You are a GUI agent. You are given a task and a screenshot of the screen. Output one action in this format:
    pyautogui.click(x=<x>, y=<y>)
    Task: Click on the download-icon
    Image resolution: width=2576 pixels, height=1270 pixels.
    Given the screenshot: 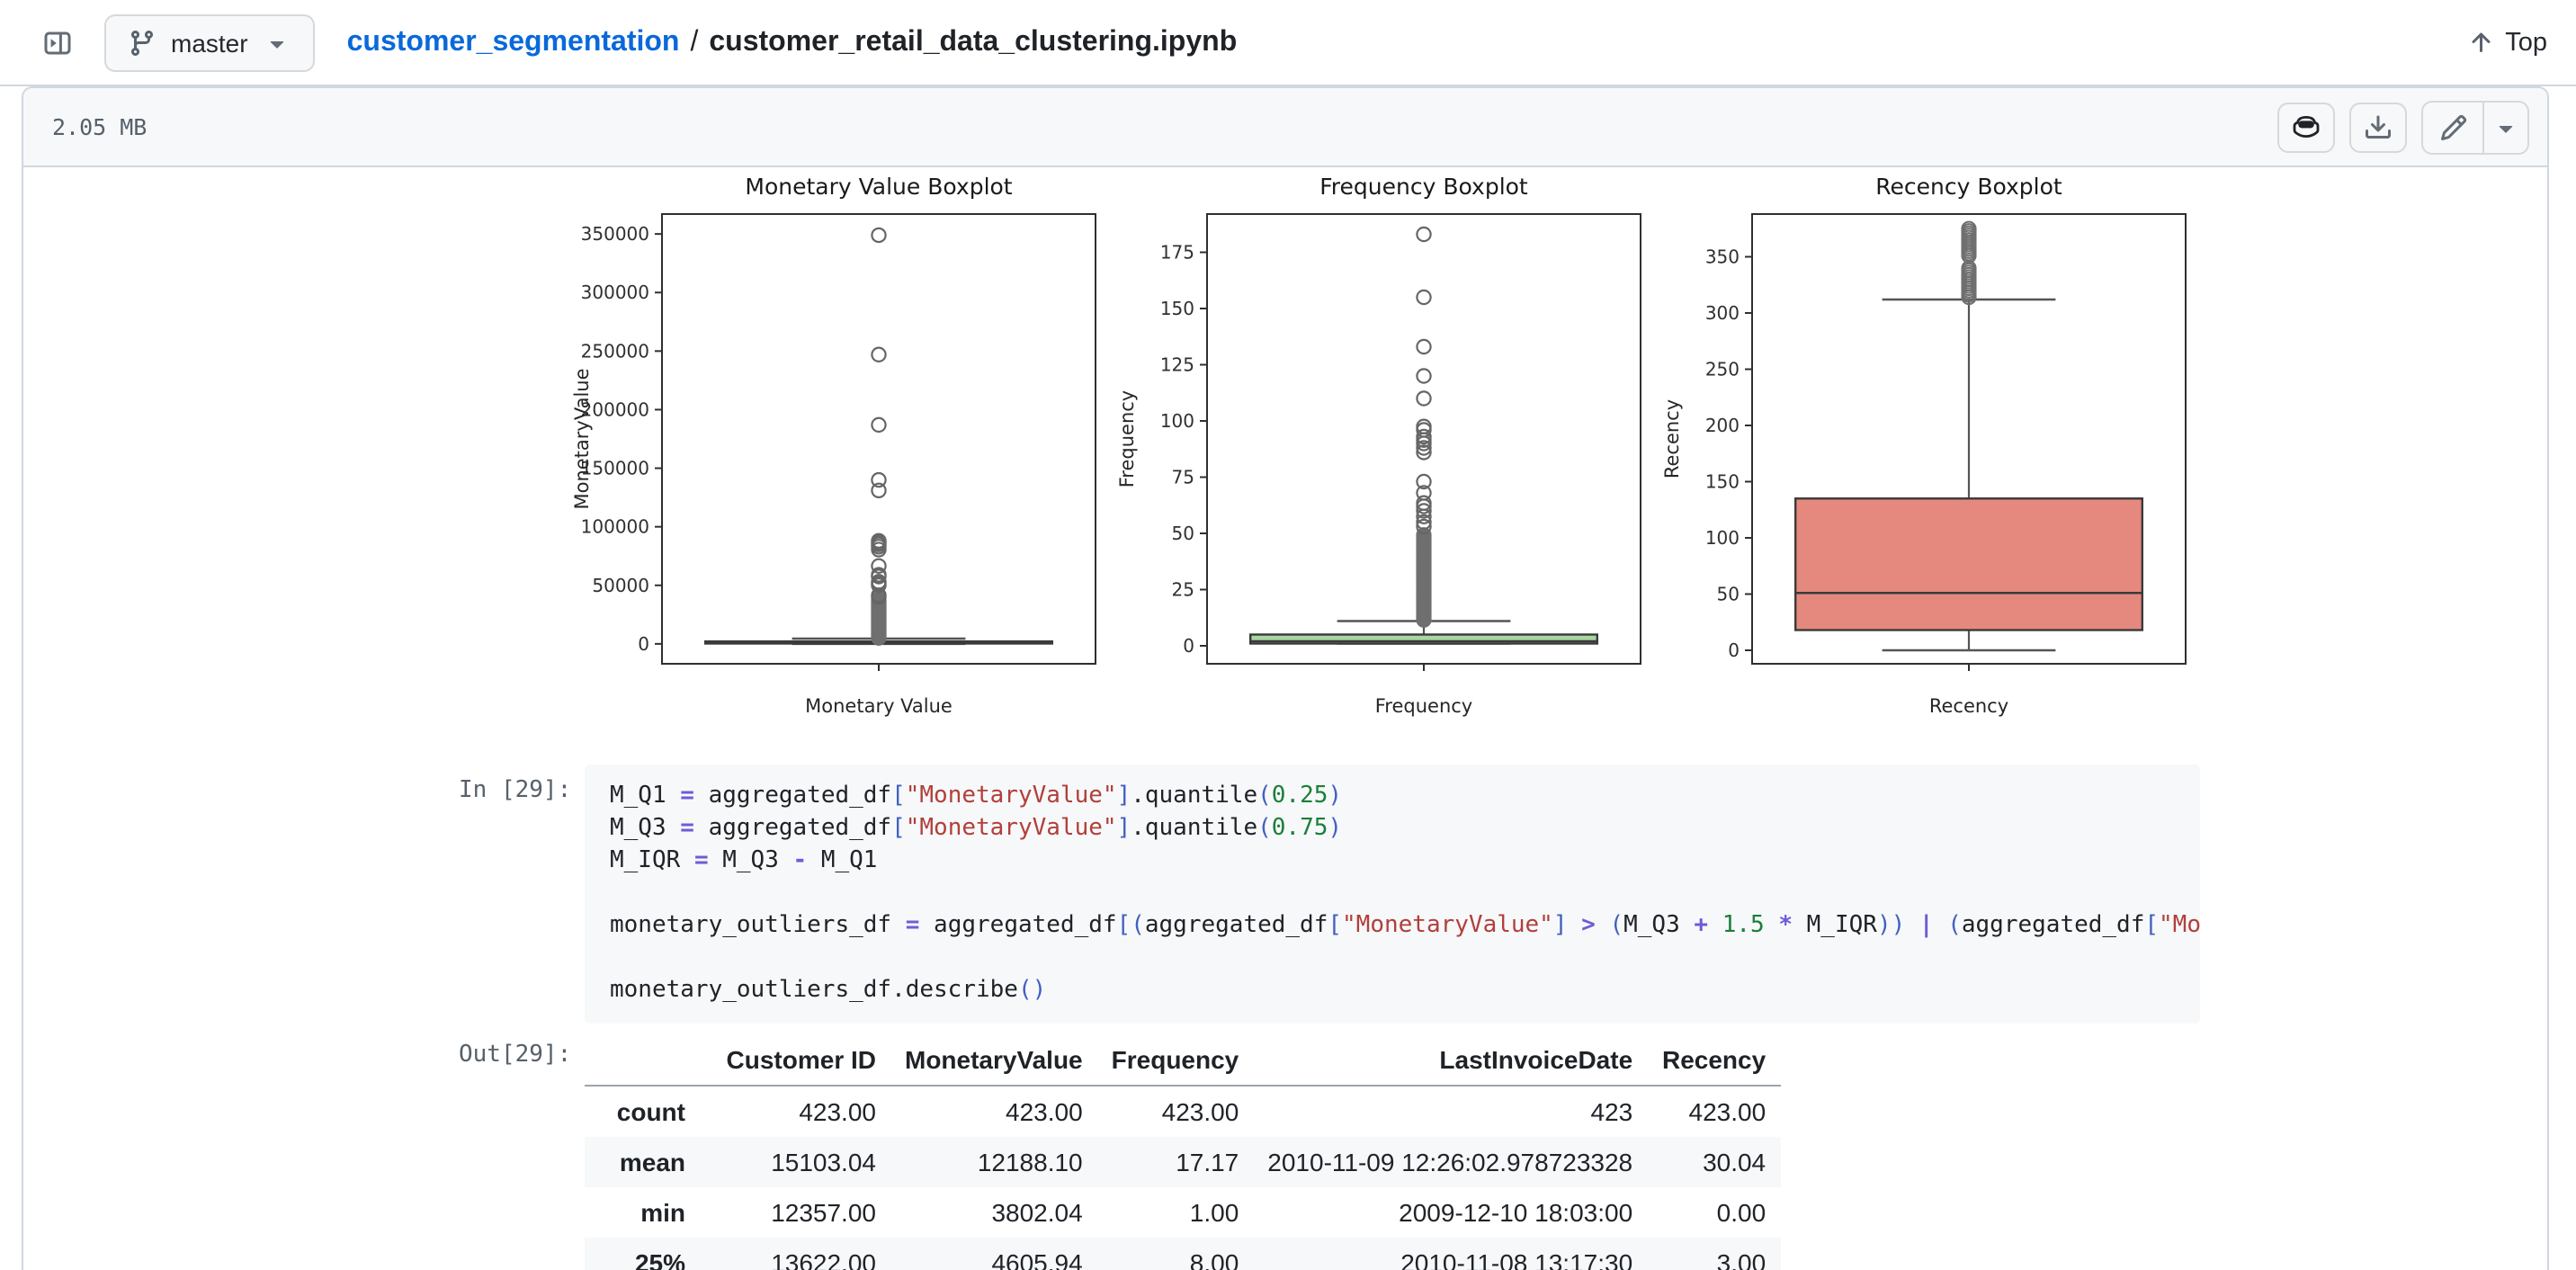 What is the action you would take?
    pyautogui.click(x=2378, y=126)
    